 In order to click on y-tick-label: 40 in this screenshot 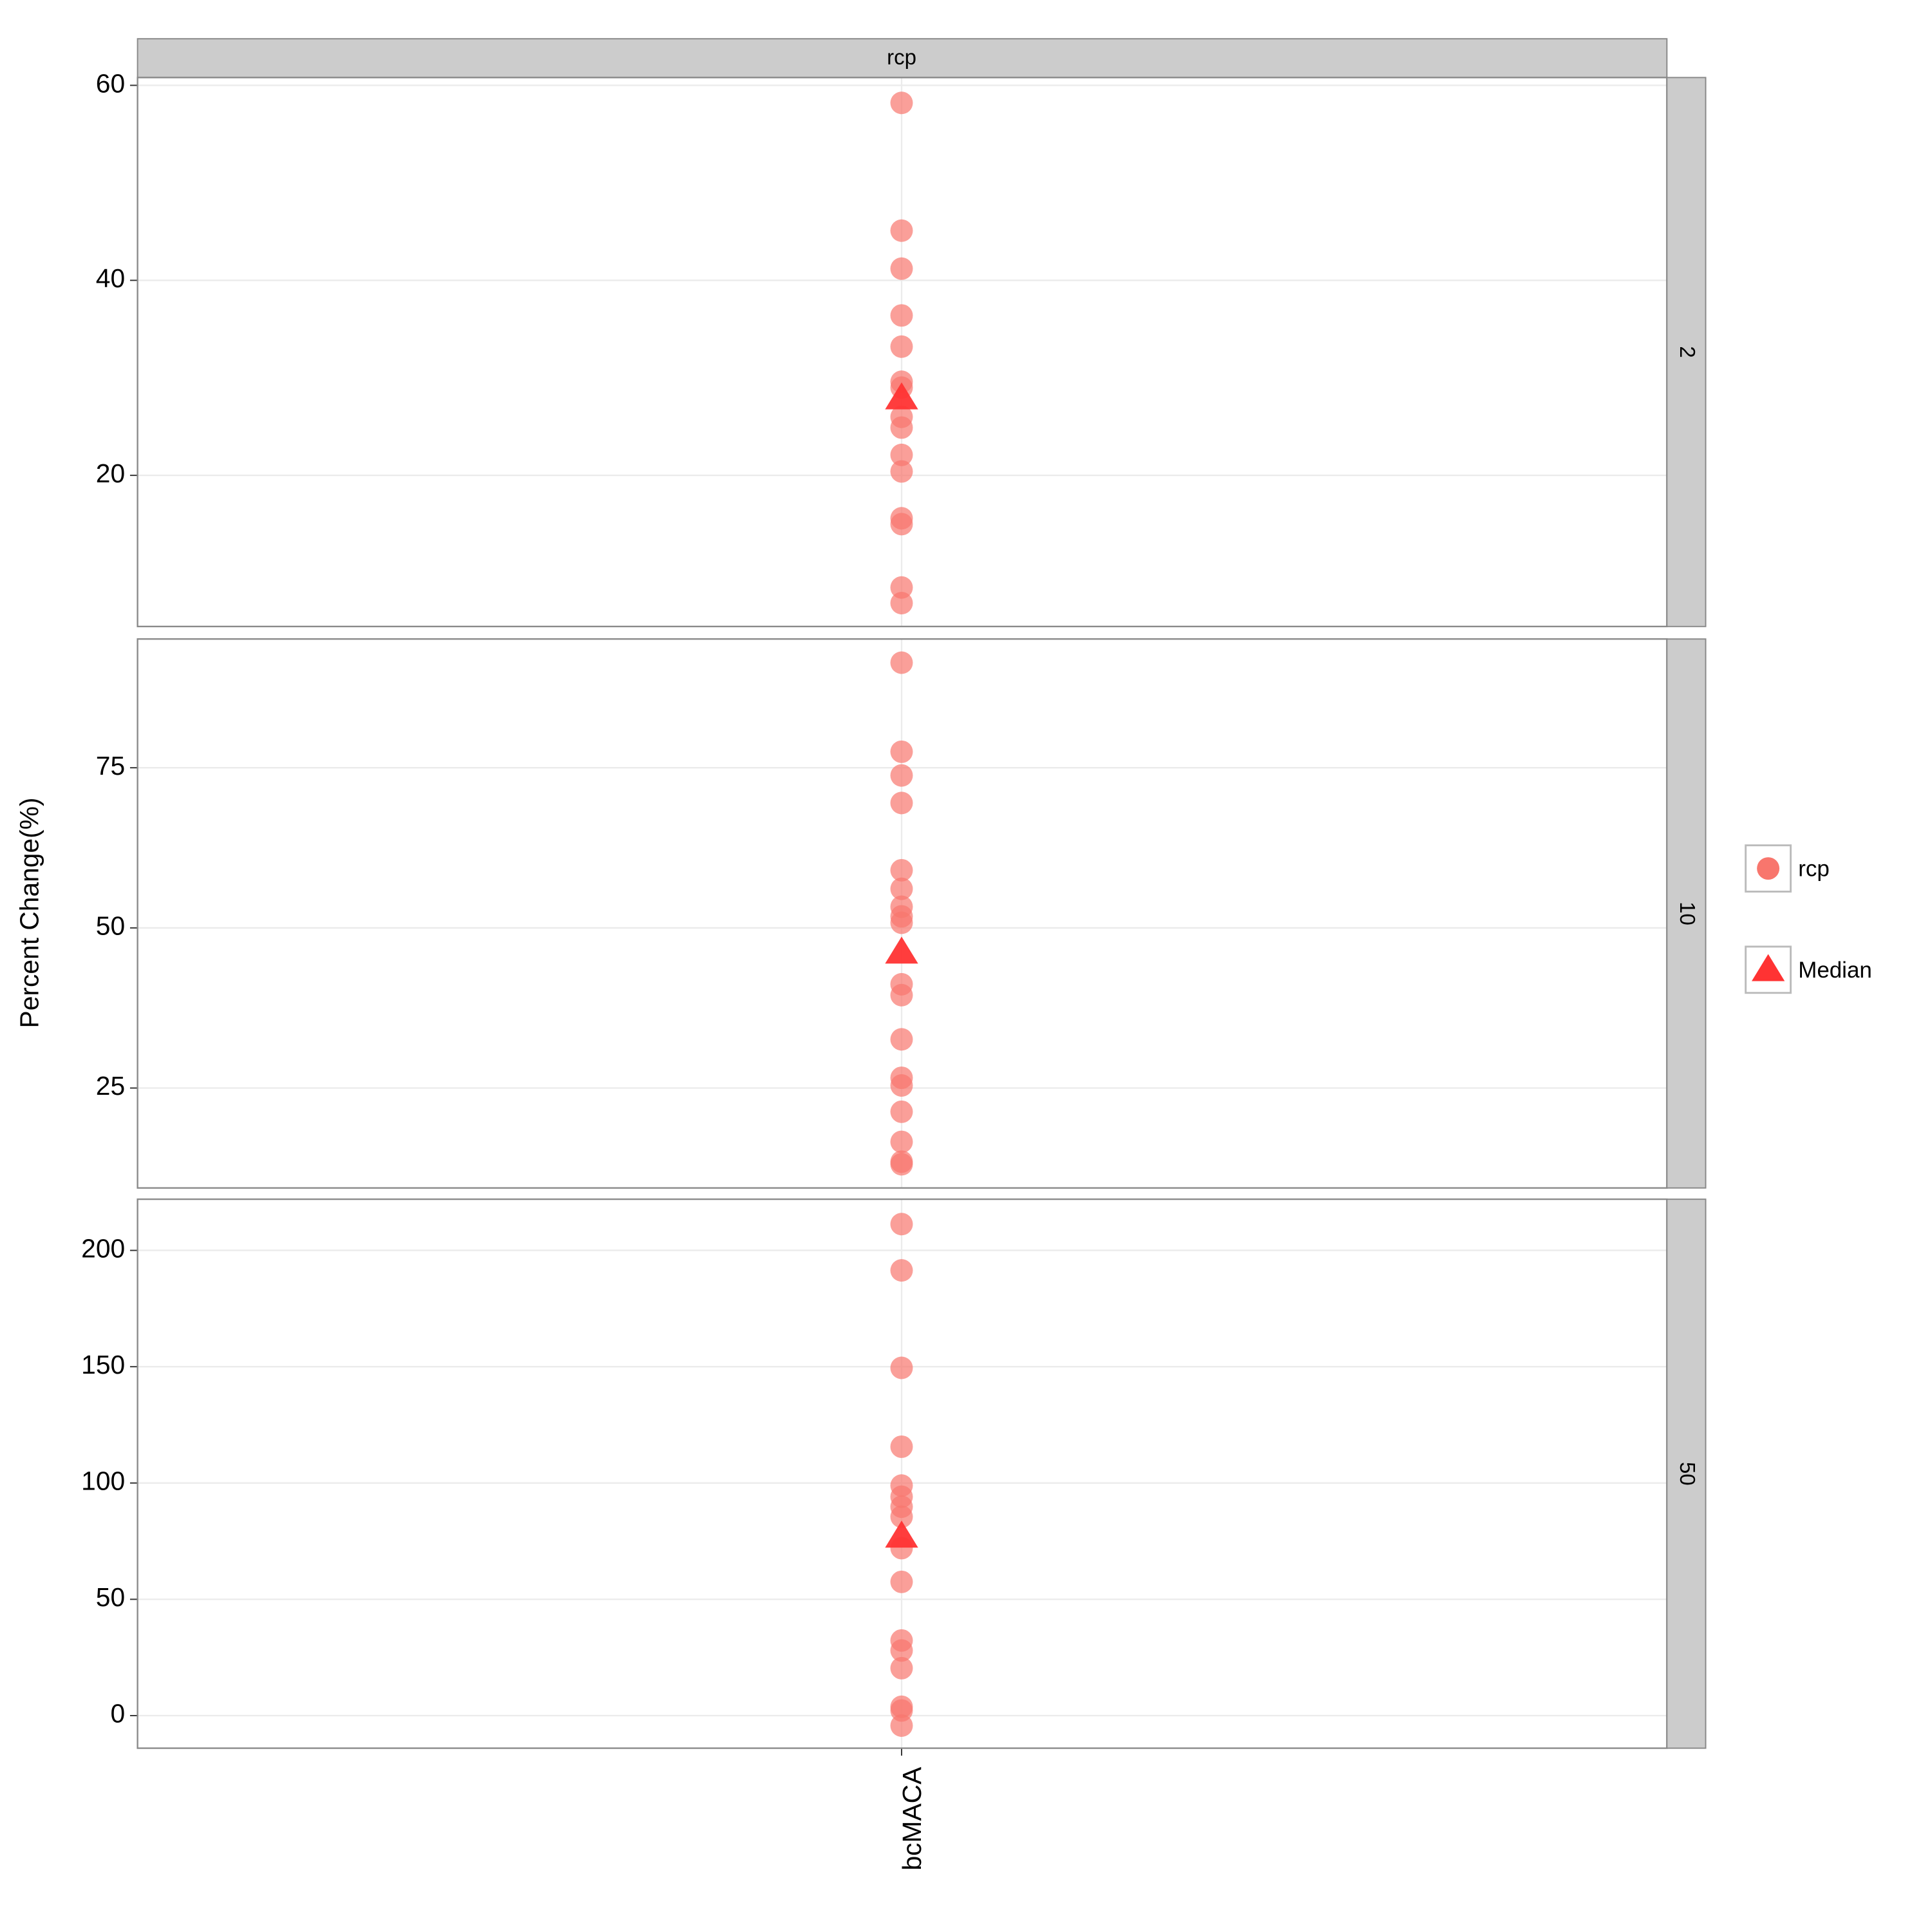, I will do `click(111, 278)`.